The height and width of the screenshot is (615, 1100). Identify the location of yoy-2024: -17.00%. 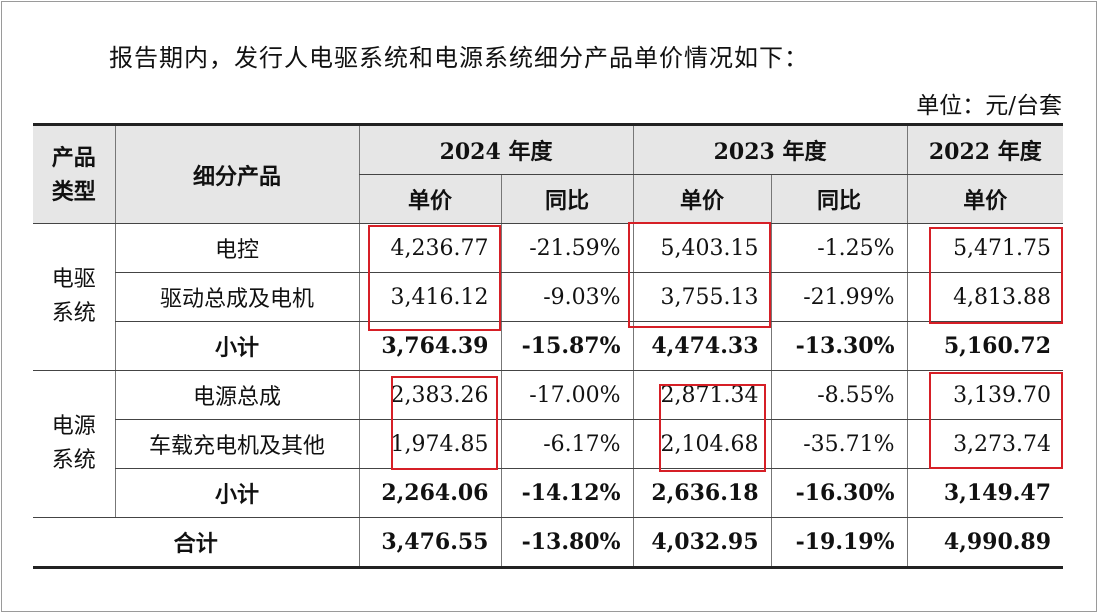
(567, 395).